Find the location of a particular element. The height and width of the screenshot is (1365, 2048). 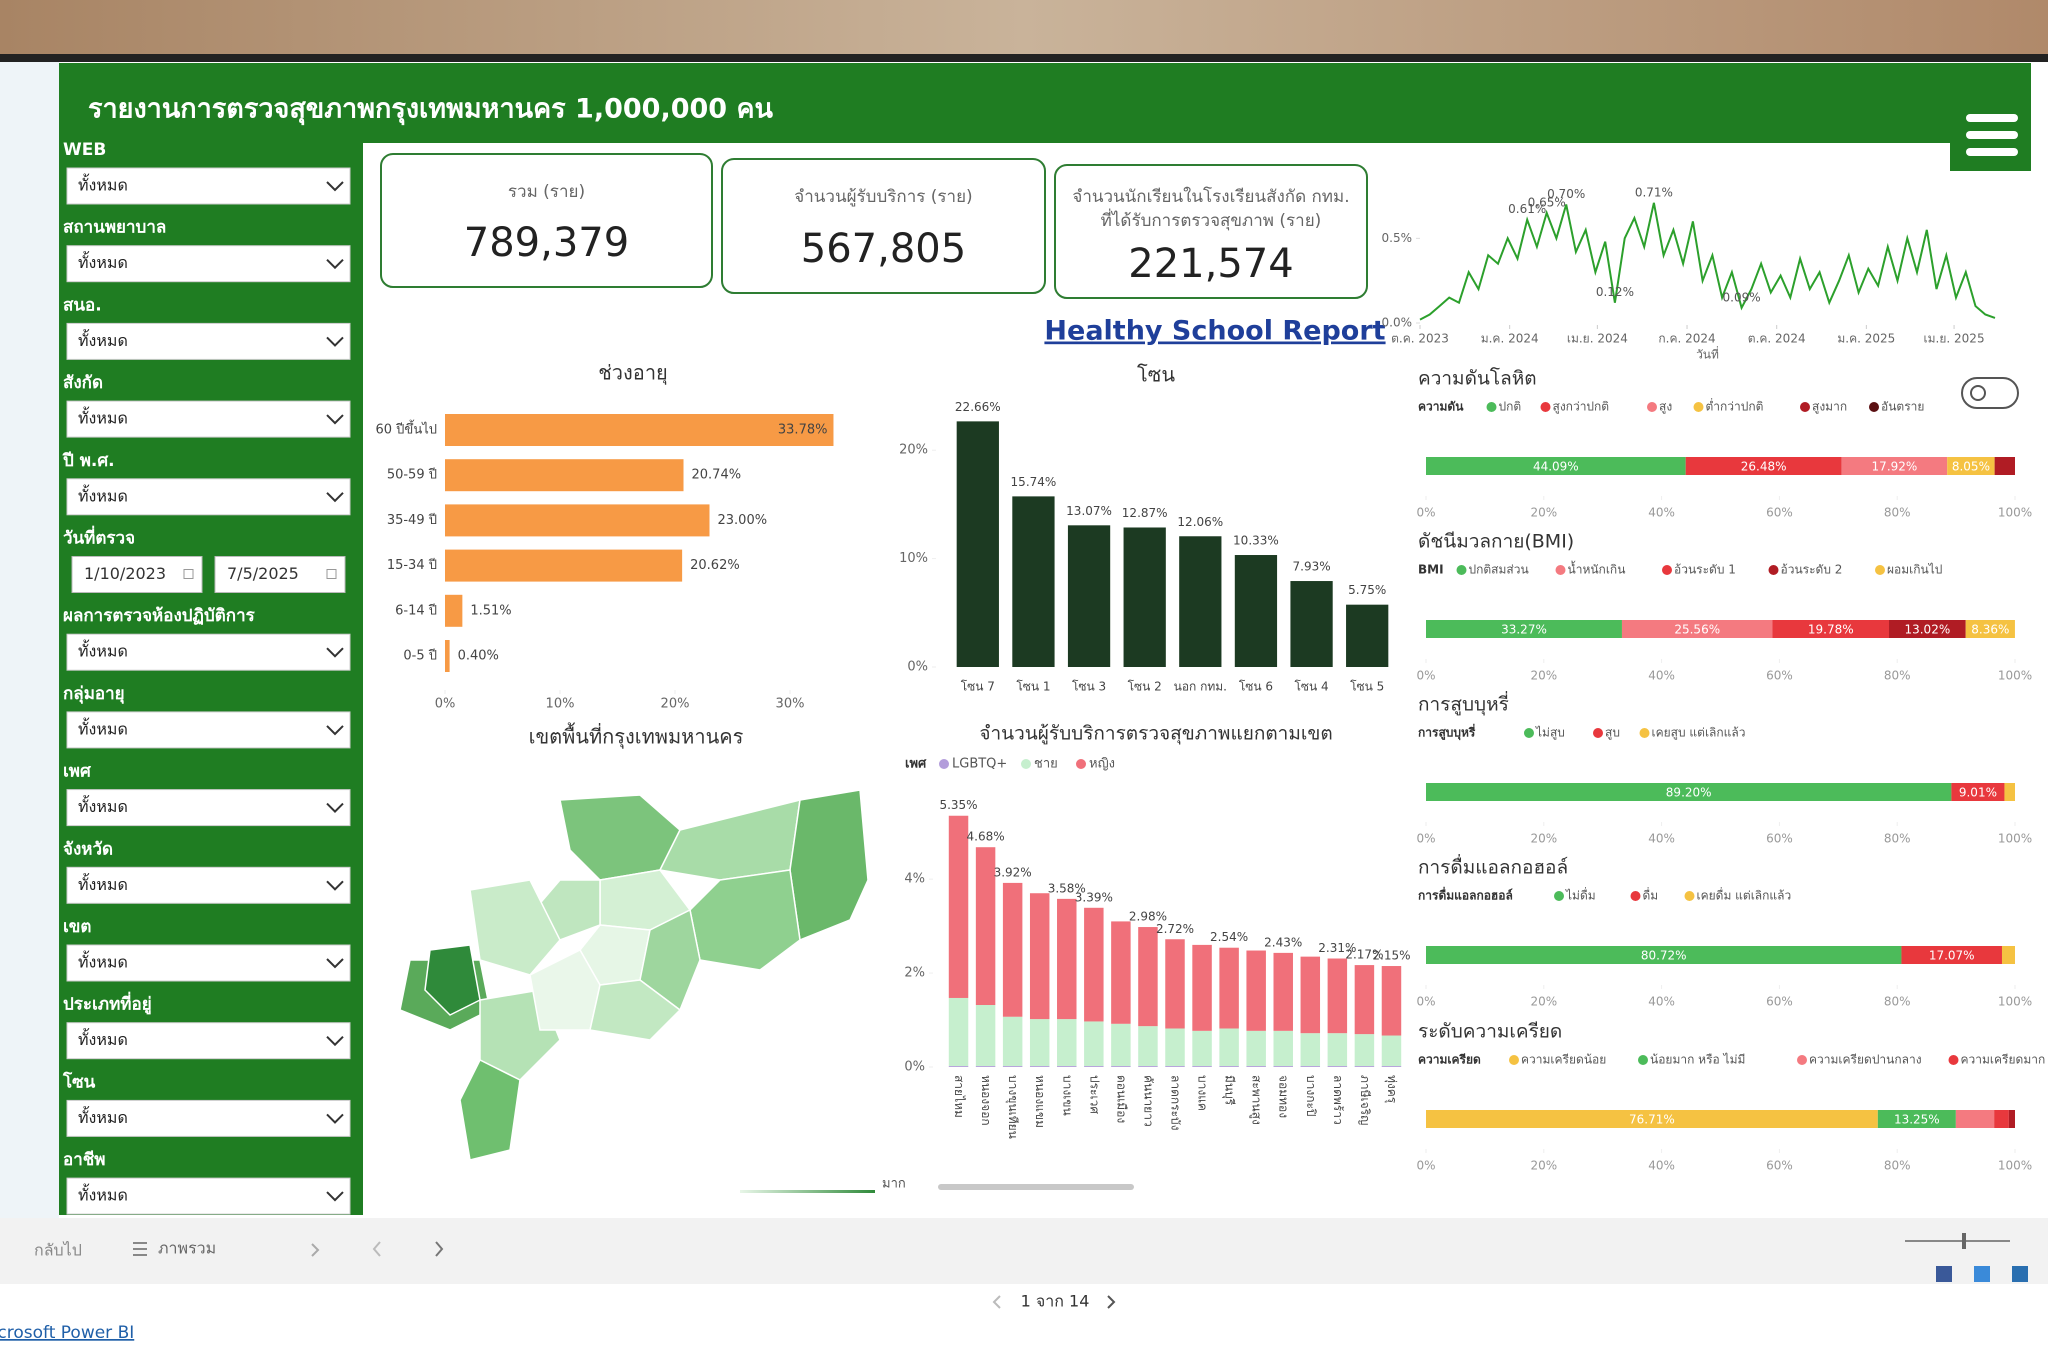

category-label: นอก กทม. is located at coordinates (1200, 687).